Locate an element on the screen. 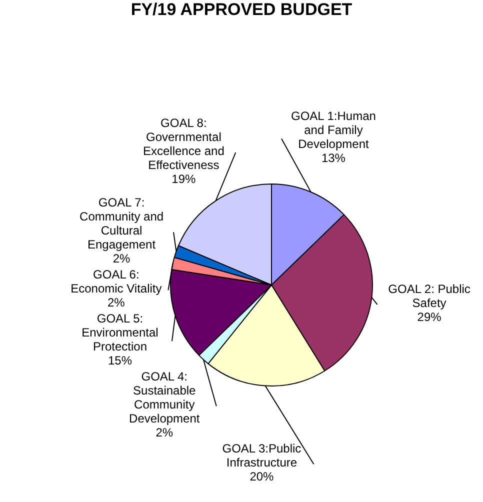 The height and width of the screenshot is (502, 483). data-label: 19% is located at coordinates (184, 179).